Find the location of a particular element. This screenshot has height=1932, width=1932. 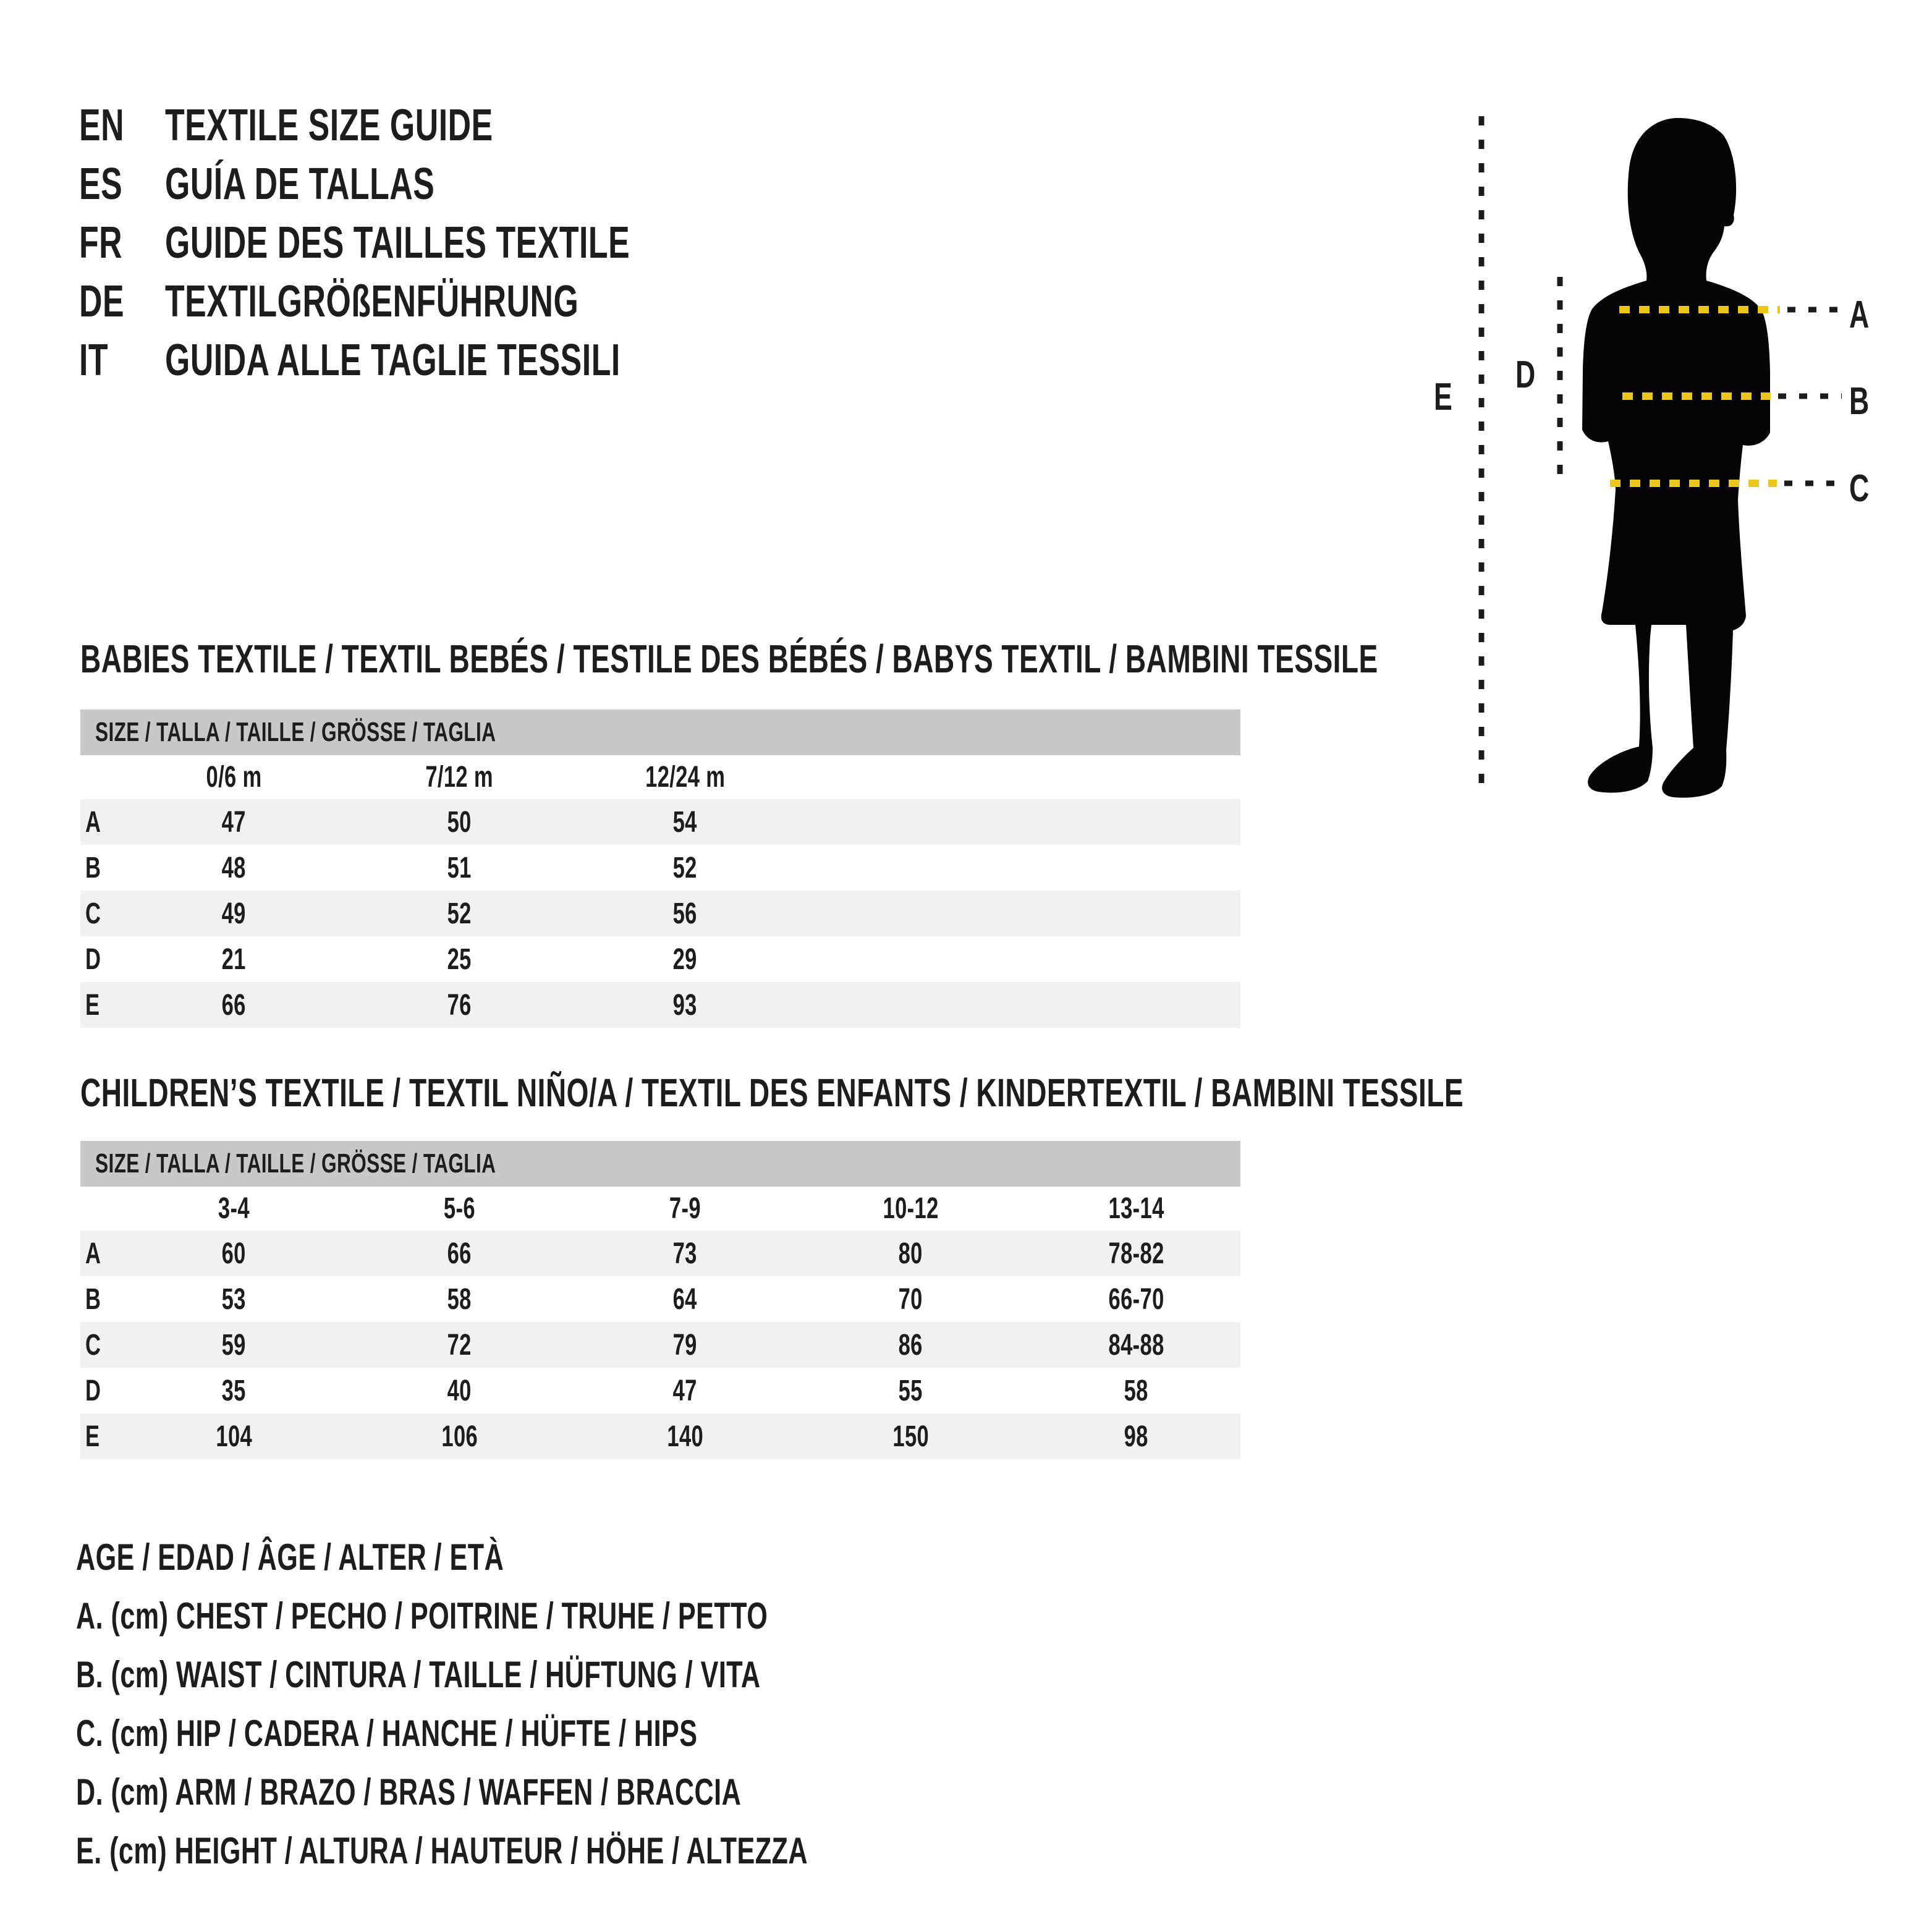

lang-code: ES is located at coordinates (122, 184).